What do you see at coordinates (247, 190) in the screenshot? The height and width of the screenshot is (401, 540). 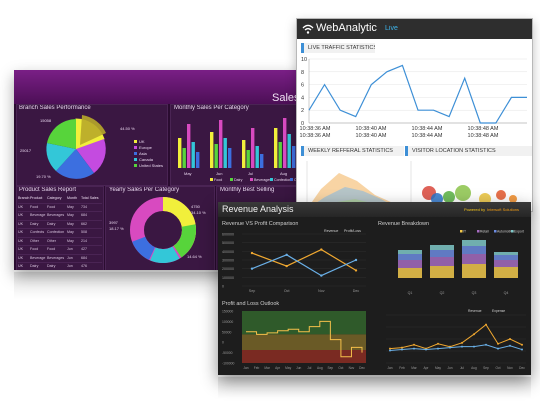 I see `best-selling-title: Monthly Best Selling` at bounding box center [247, 190].